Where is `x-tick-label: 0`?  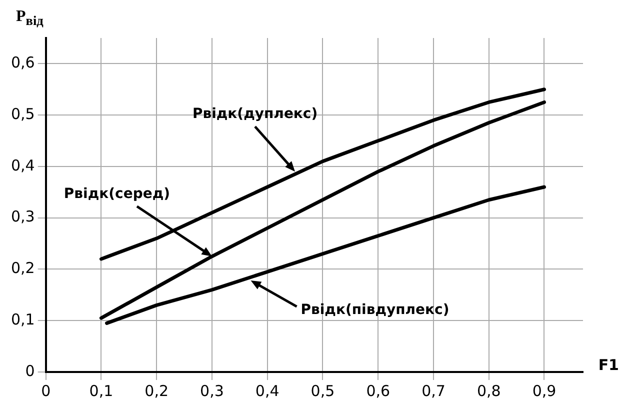 x-tick-label: 0 is located at coordinates (46, 391).